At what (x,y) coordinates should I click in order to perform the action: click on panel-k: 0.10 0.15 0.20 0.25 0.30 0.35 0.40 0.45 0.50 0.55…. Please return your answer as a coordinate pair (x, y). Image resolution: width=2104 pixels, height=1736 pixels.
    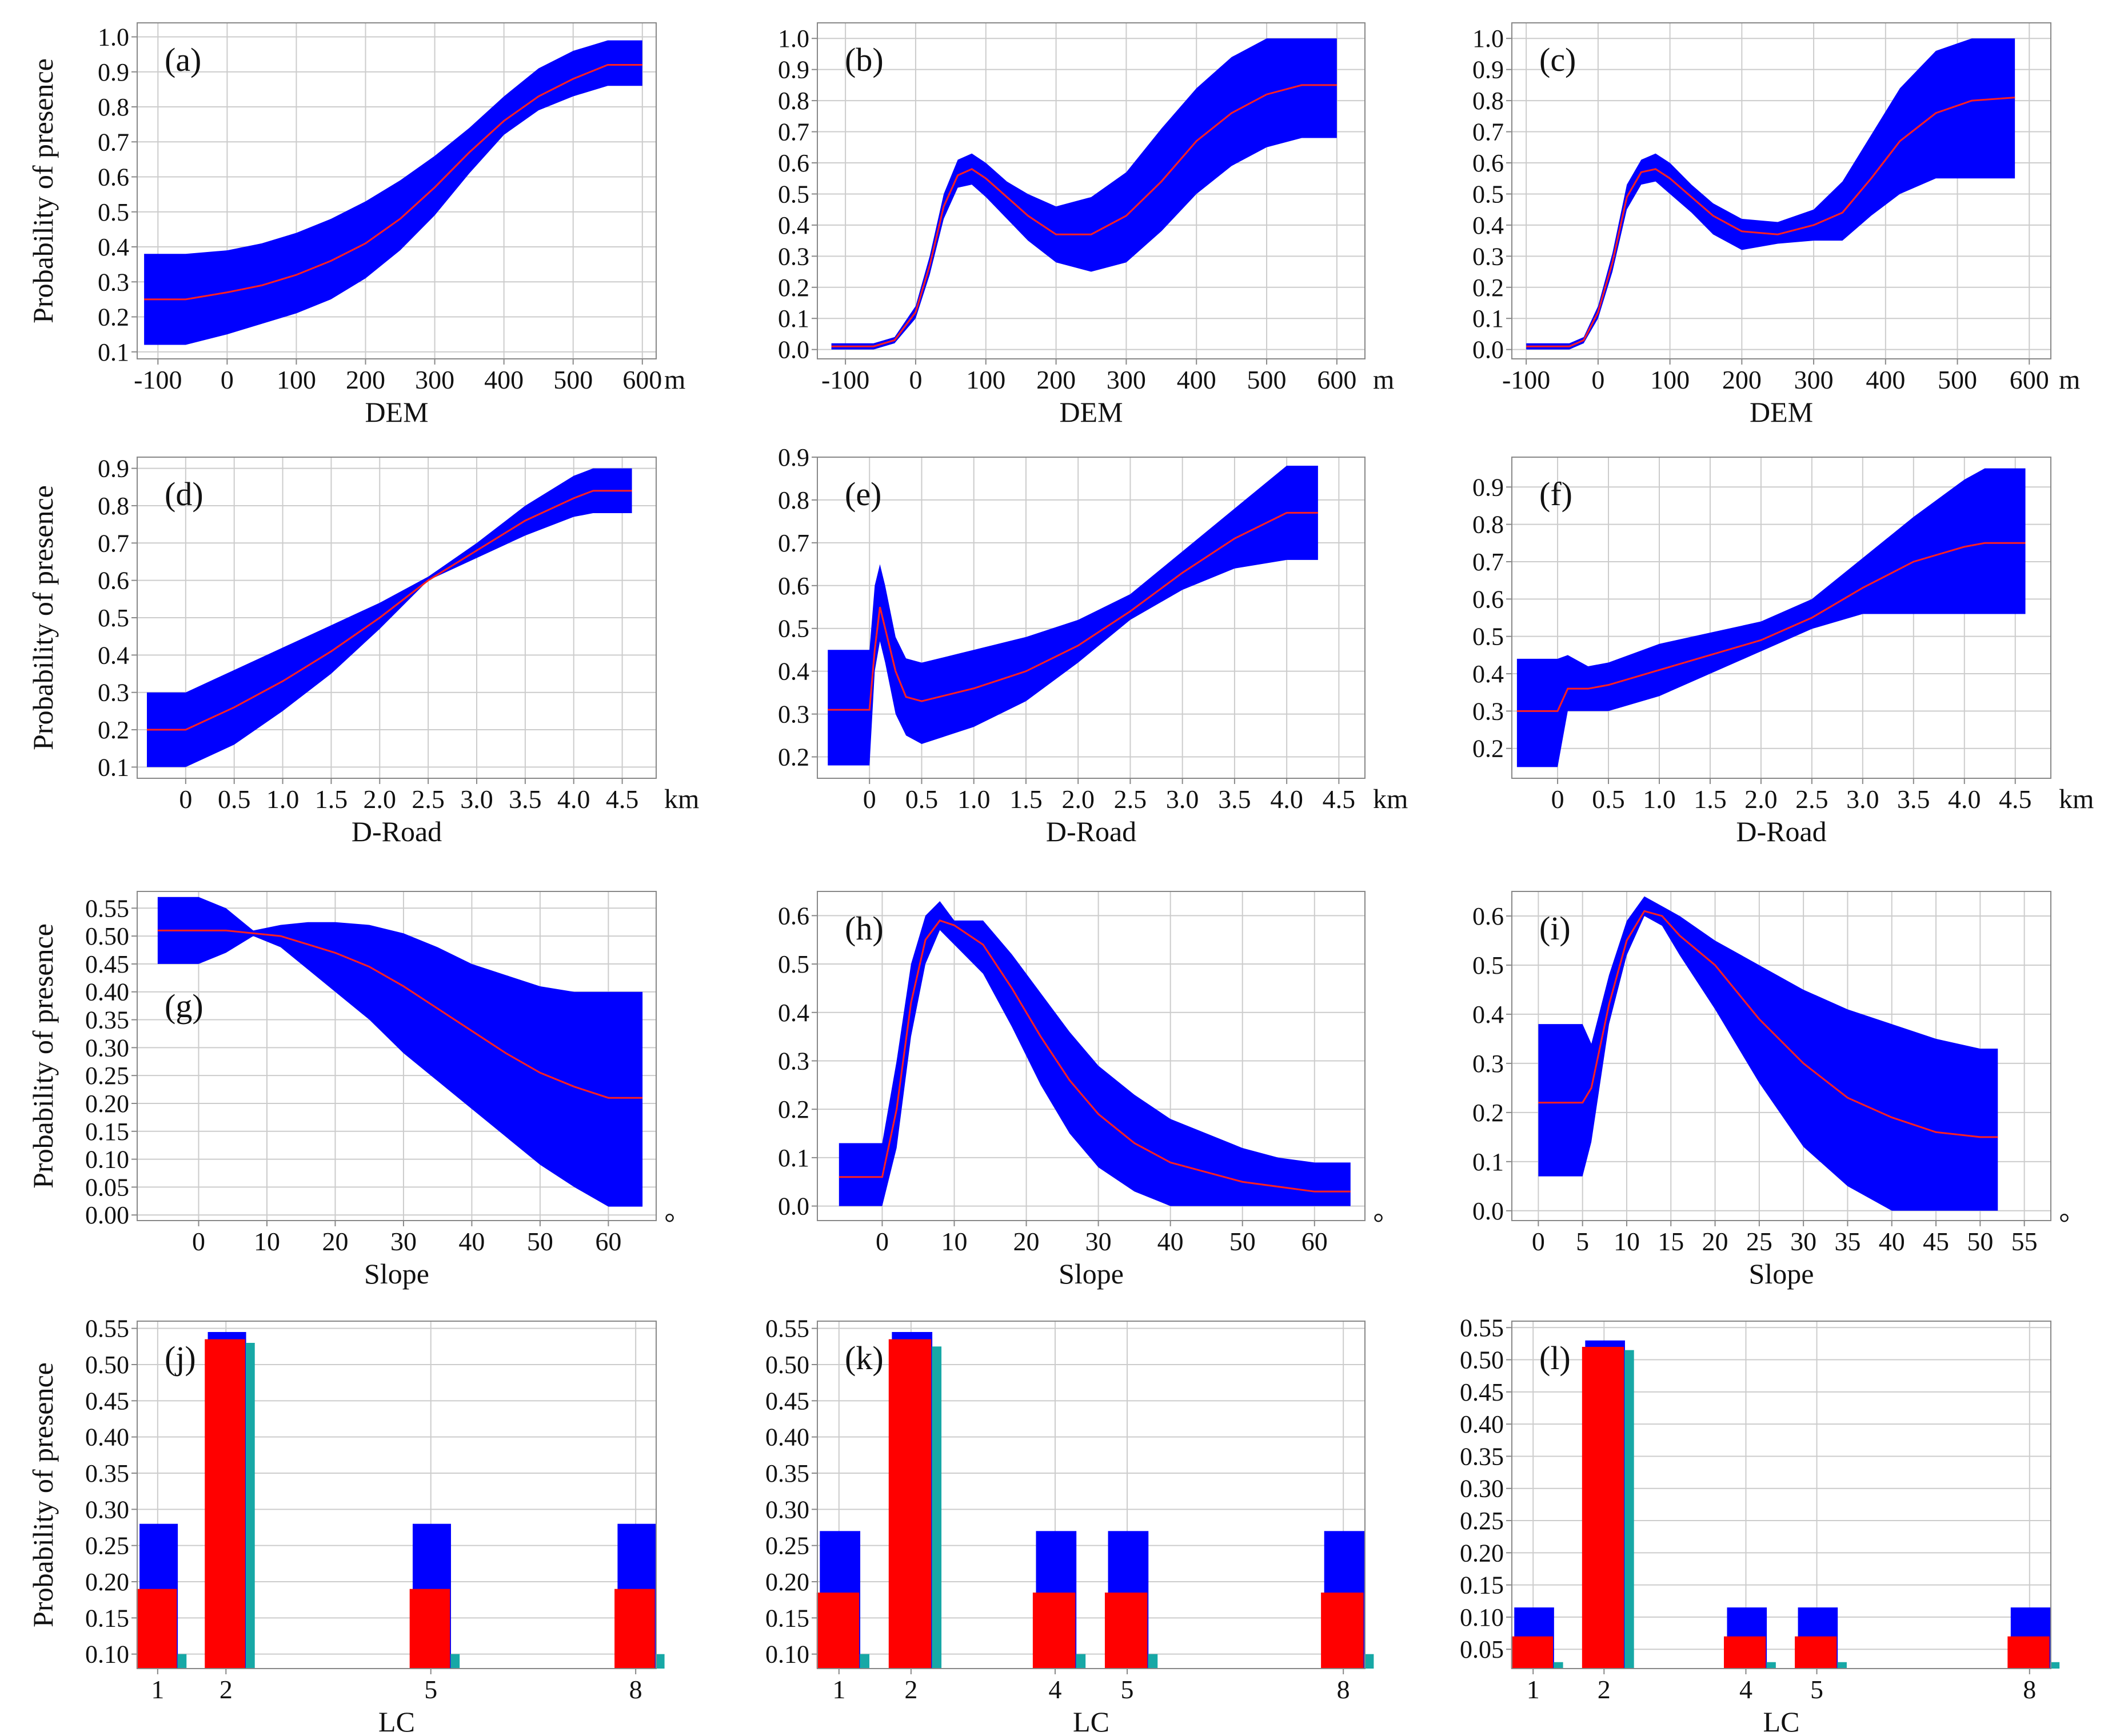
    Looking at the image, I should click on (1069, 1525).